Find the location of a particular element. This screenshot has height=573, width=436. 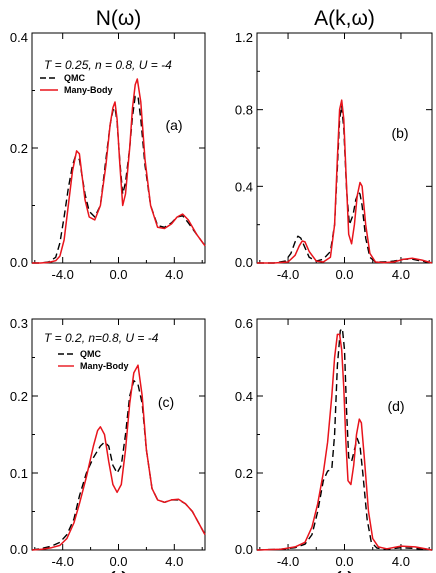

panel-title: N(ω) is located at coordinates (119, 18).